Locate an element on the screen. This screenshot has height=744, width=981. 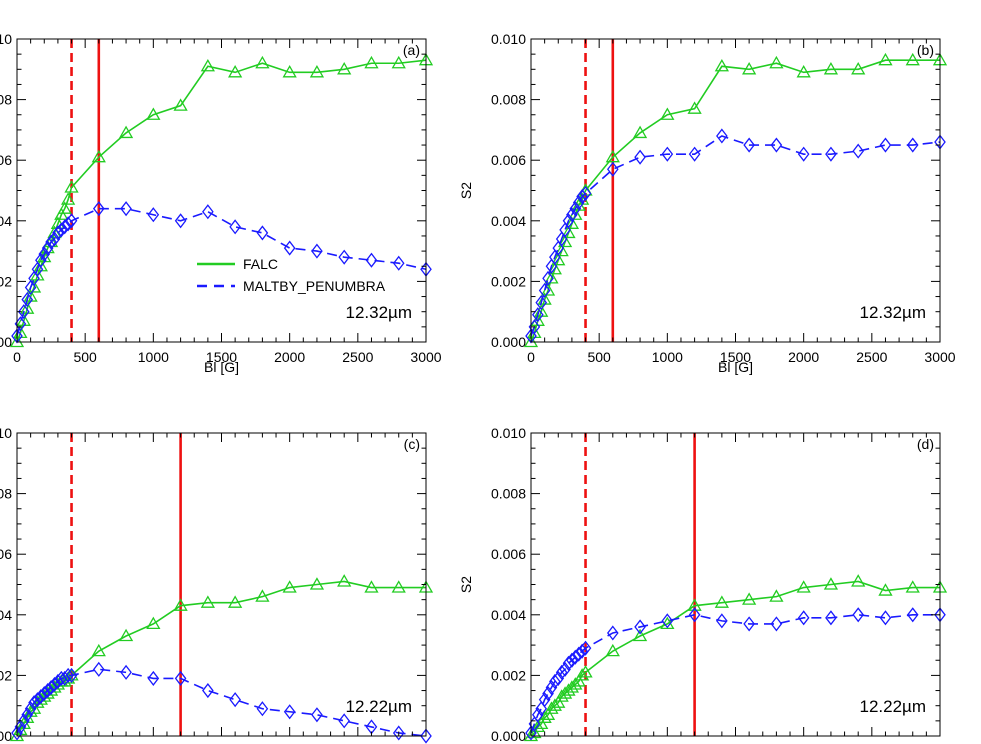
x-tick-label: 3000 is located at coordinates (425, 357).